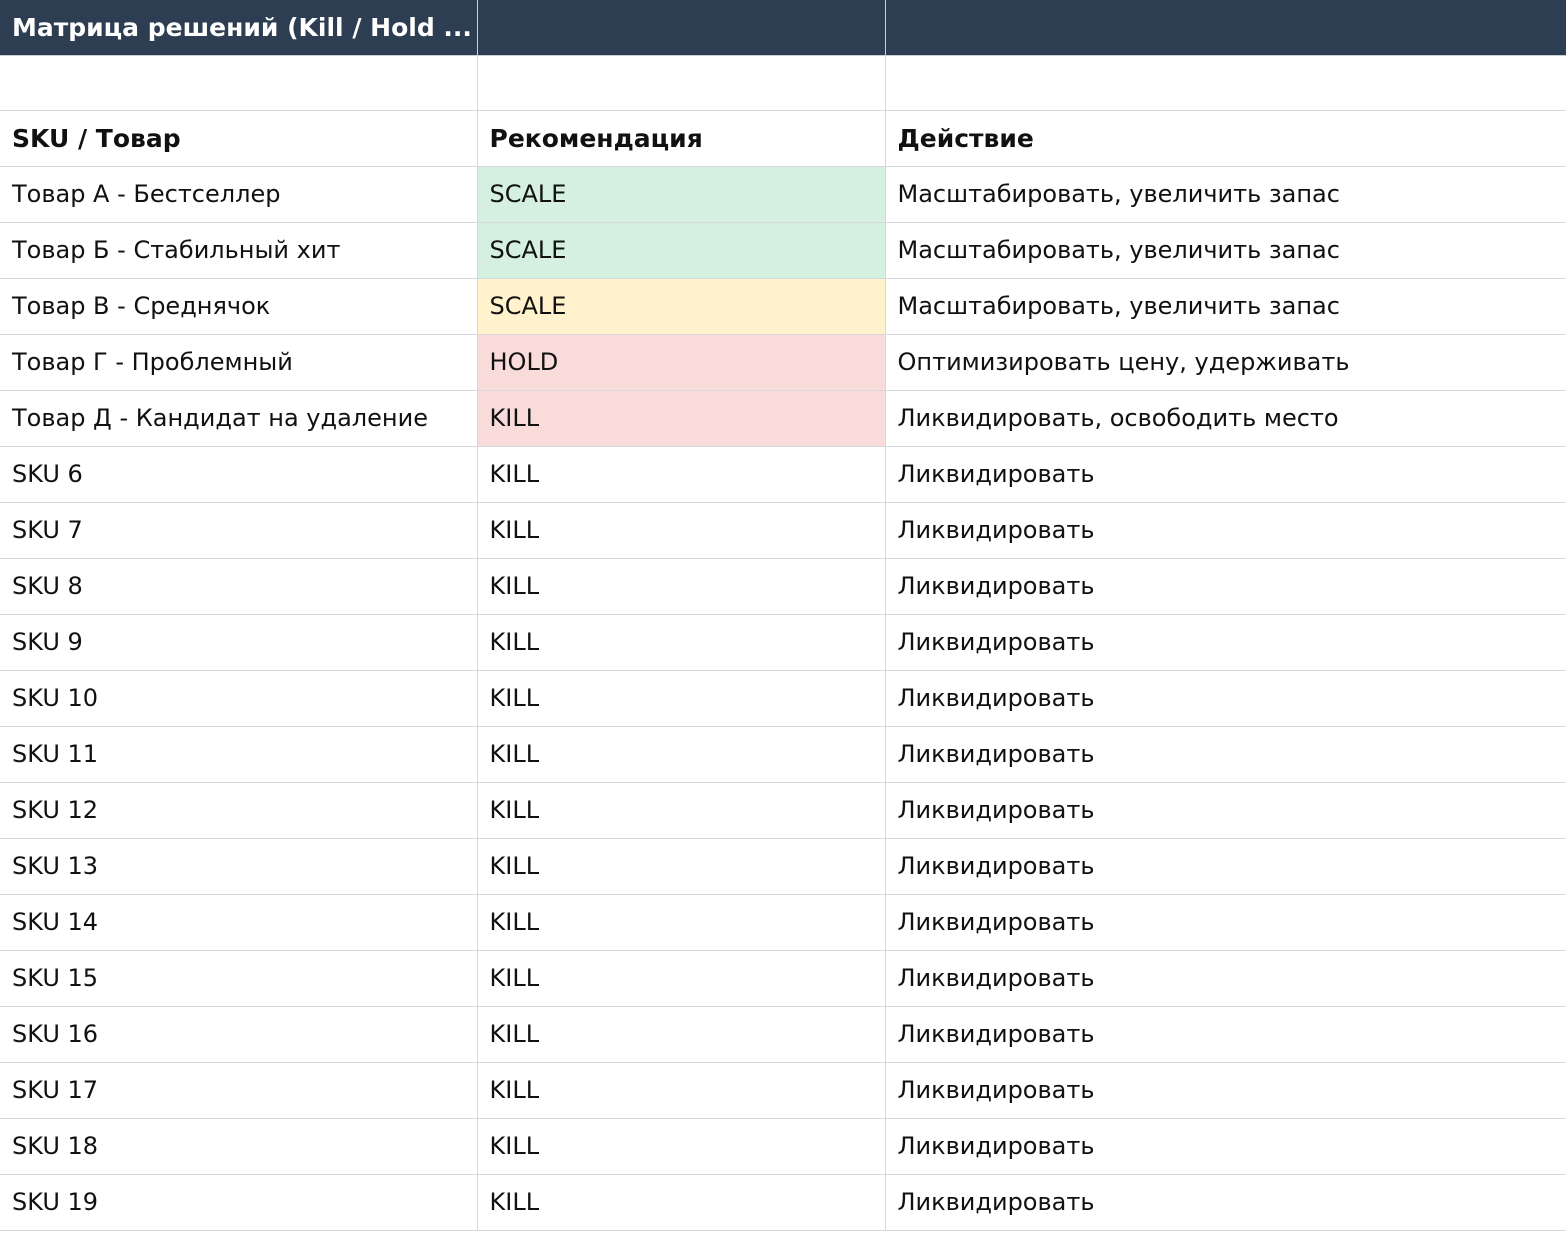 This screenshot has width=1566, height=1234. What do you see at coordinates (239, 866) in the screenshot?
I see `sku-cell: SKU 13` at bounding box center [239, 866].